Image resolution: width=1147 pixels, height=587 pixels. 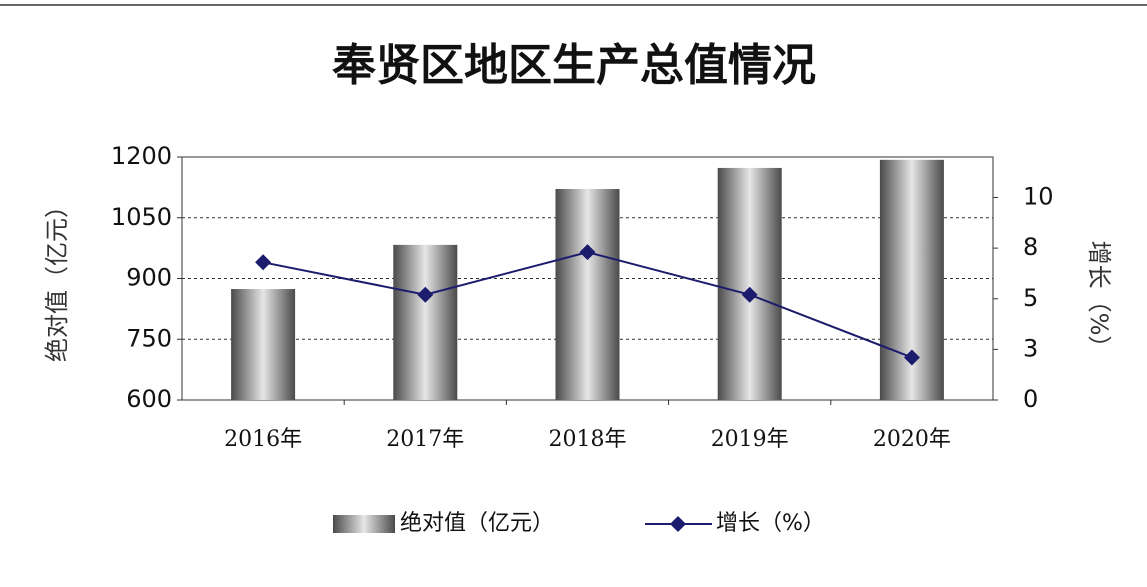 I want to click on y-tick-label: 750, so click(x=149, y=338).